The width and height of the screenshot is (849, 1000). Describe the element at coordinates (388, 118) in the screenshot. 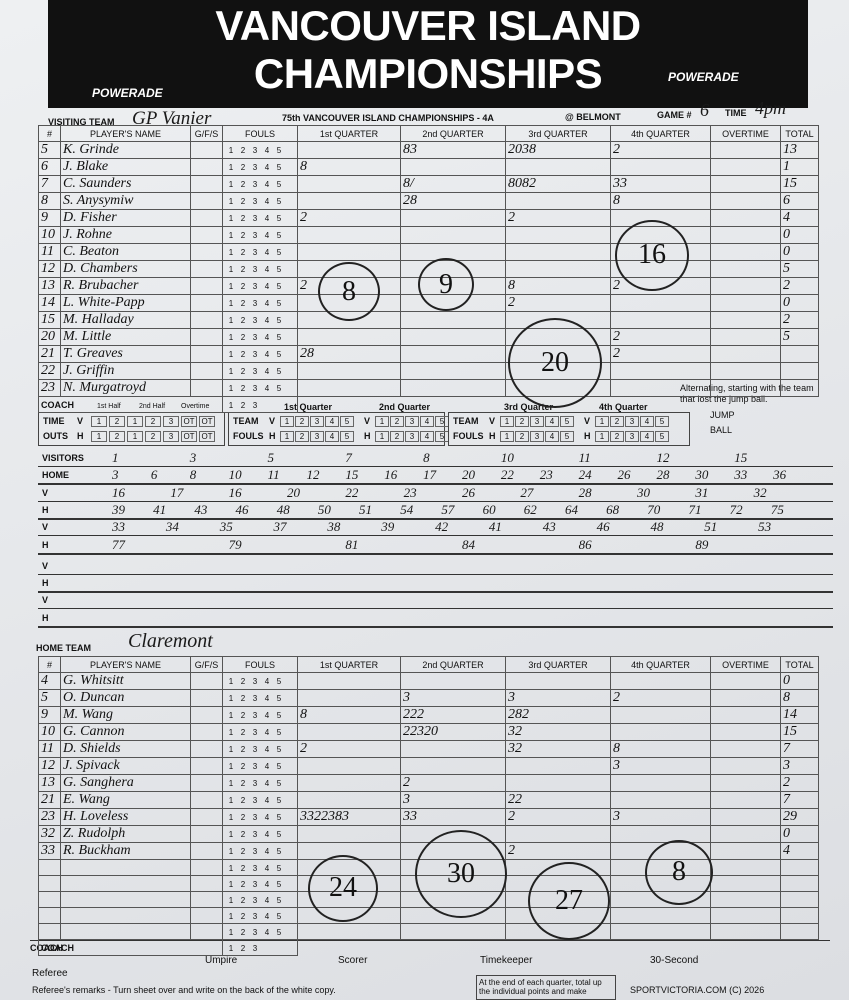

I see `subtitle: 75th VANCOUVER ISLAND CHAMPIONSHIPS - 4A` at that location.